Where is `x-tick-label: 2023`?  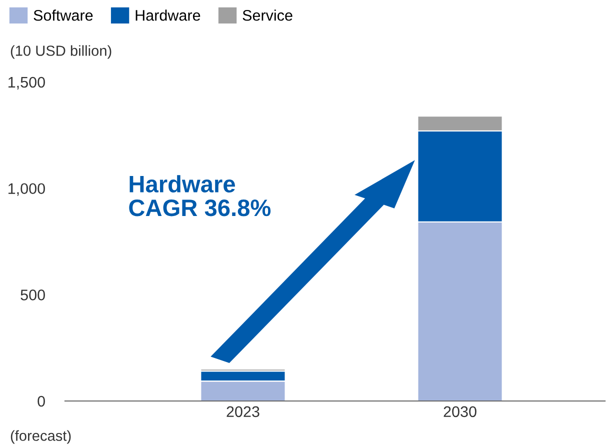 x-tick-label: 2023 is located at coordinates (243, 412).